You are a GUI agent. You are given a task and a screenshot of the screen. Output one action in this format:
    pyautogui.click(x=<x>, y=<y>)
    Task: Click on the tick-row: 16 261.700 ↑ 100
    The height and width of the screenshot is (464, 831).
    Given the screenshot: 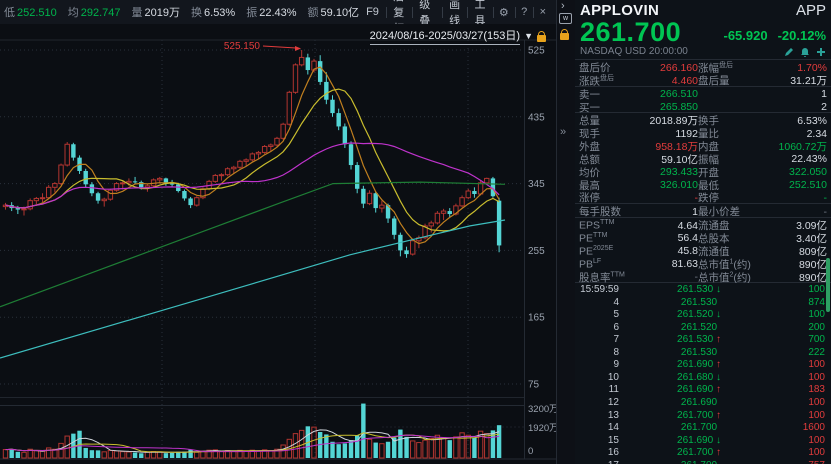 What is the action you would take?
    pyautogui.click(x=716, y=453)
    